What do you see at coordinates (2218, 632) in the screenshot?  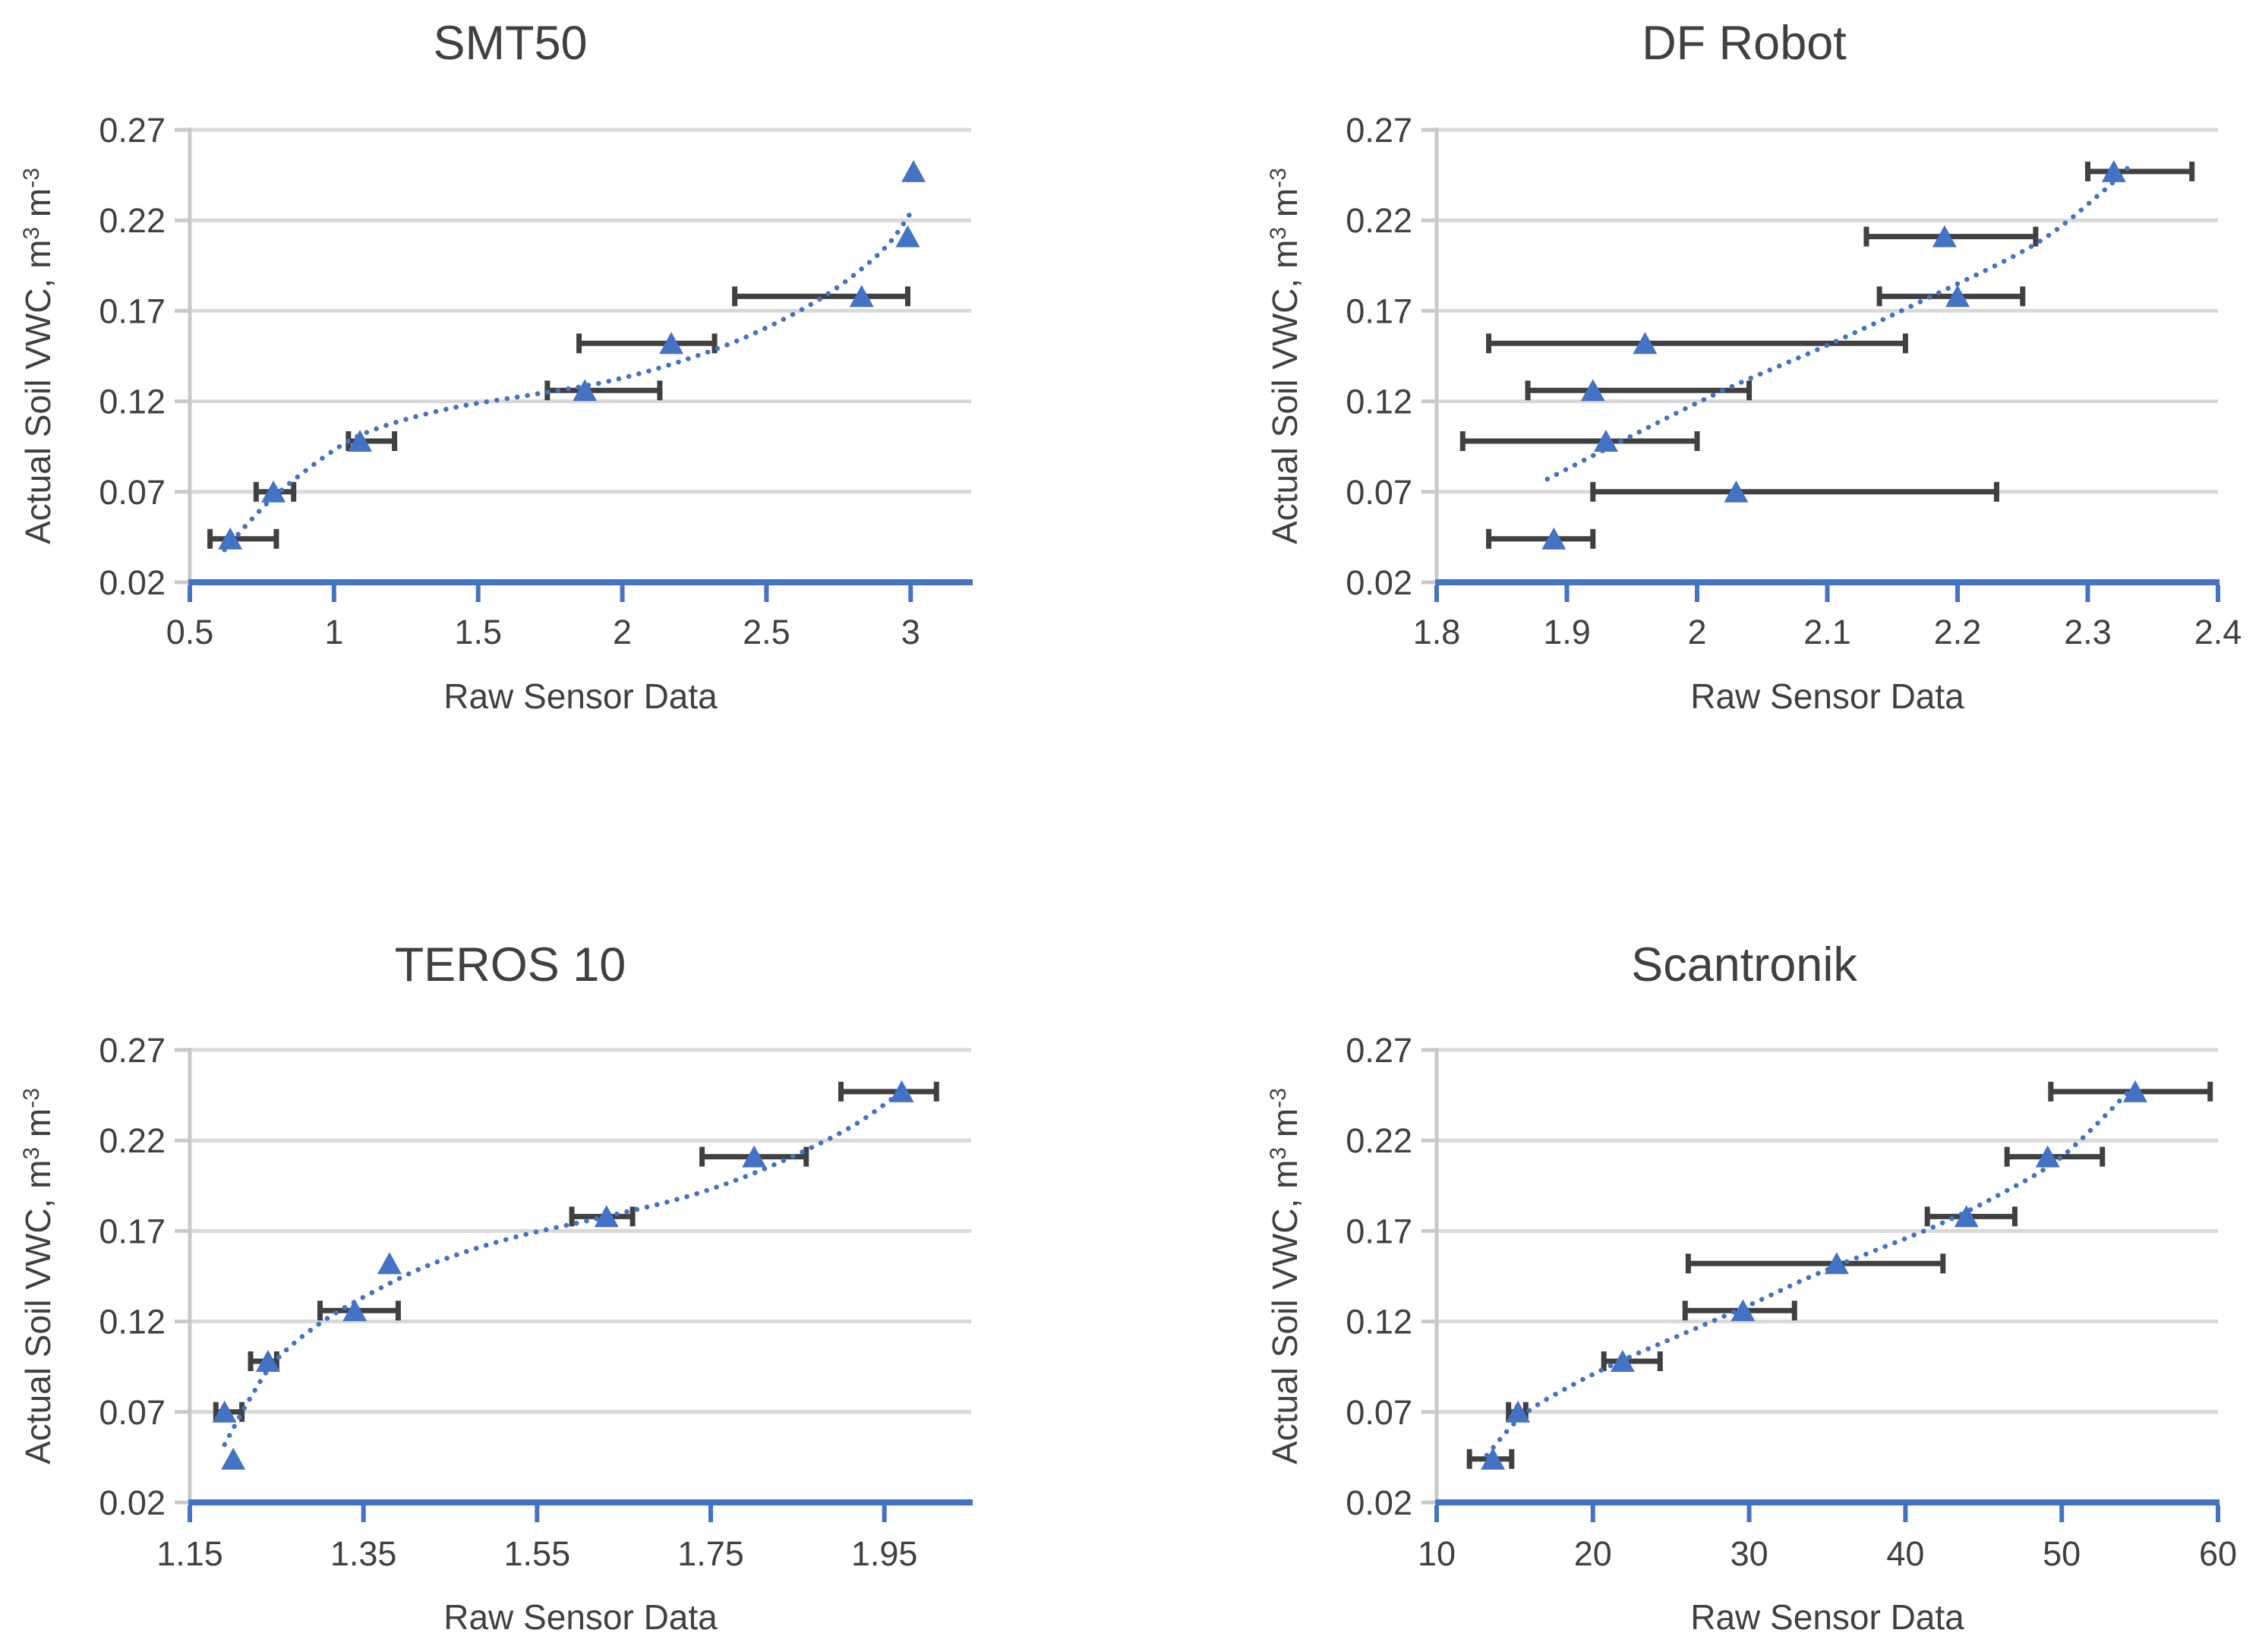 I see `x-tick-label: 2.4` at bounding box center [2218, 632].